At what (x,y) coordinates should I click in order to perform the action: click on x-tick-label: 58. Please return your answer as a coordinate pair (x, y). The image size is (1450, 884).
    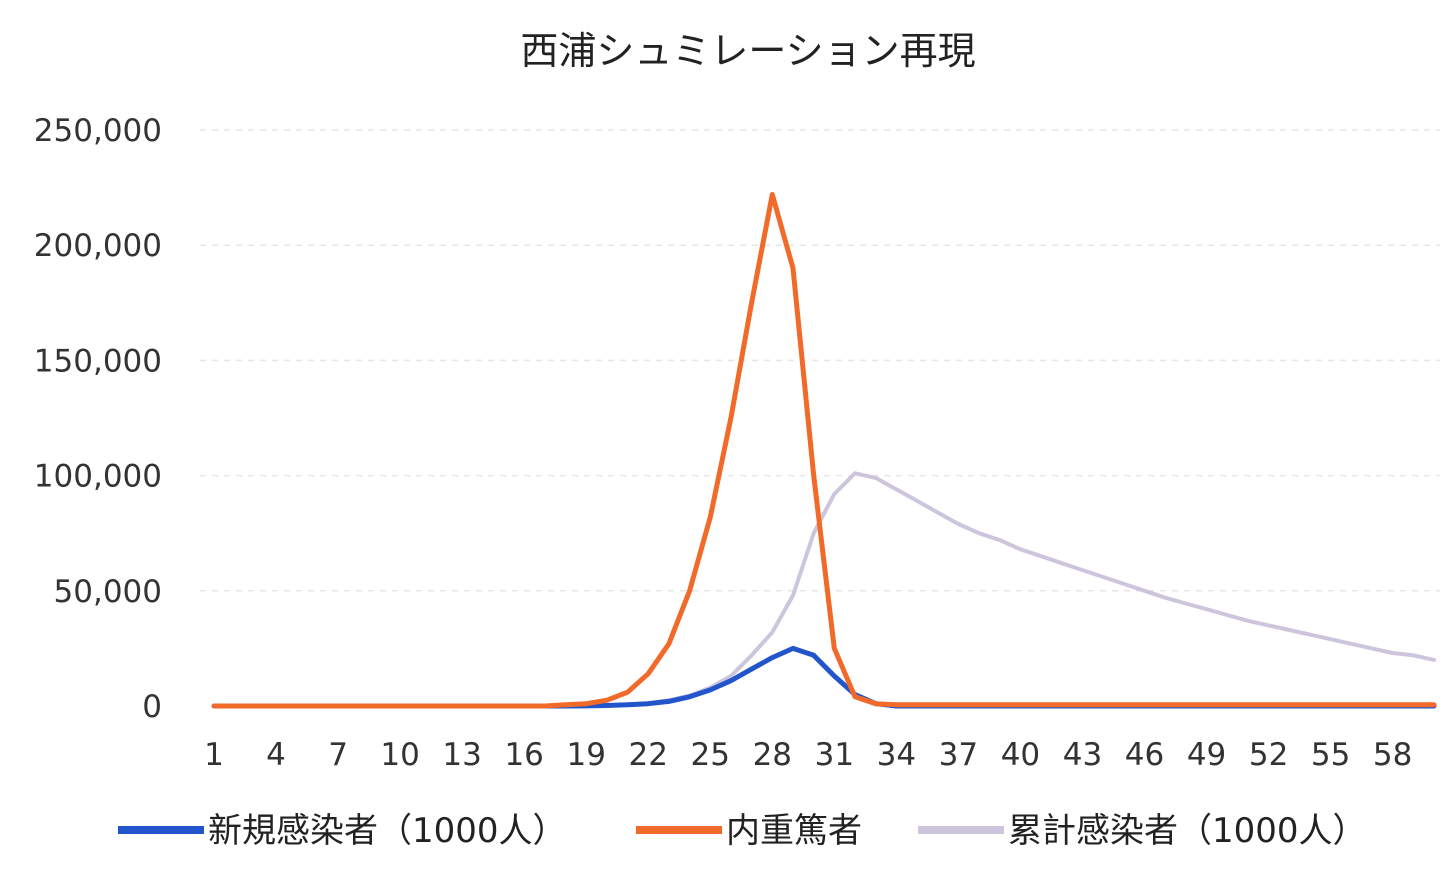
    Looking at the image, I should click on (1392, 755).